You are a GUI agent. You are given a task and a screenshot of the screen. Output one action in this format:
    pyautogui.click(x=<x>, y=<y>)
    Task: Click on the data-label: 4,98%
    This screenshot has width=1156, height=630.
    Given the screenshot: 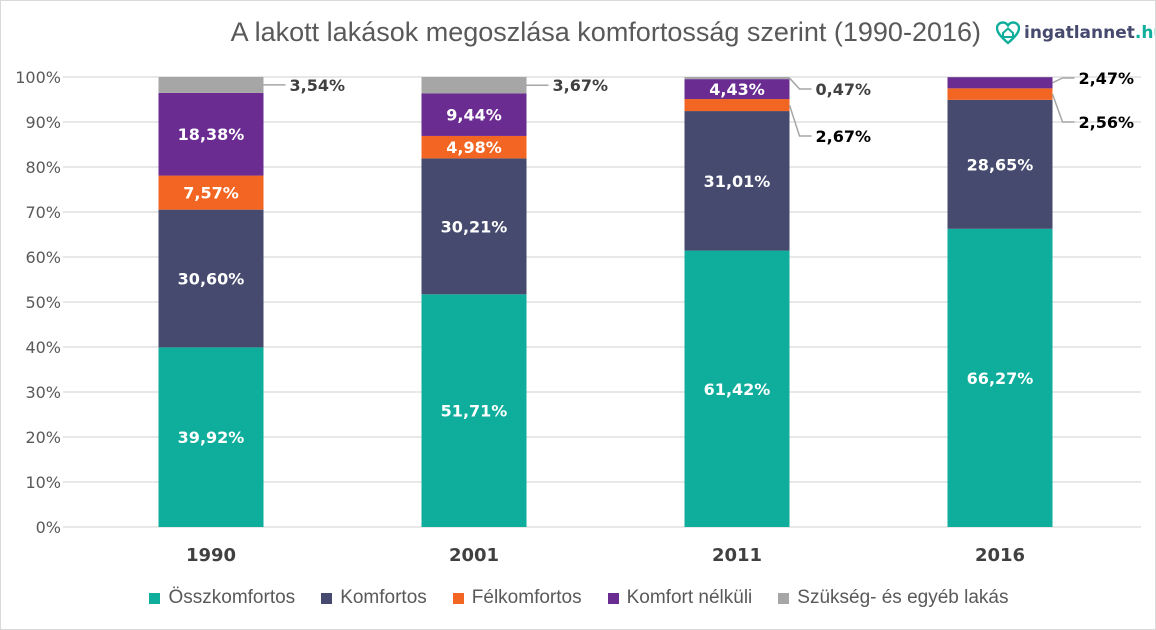 What is the action you would take?
    pyautogui.click(x=474, y=147)
    